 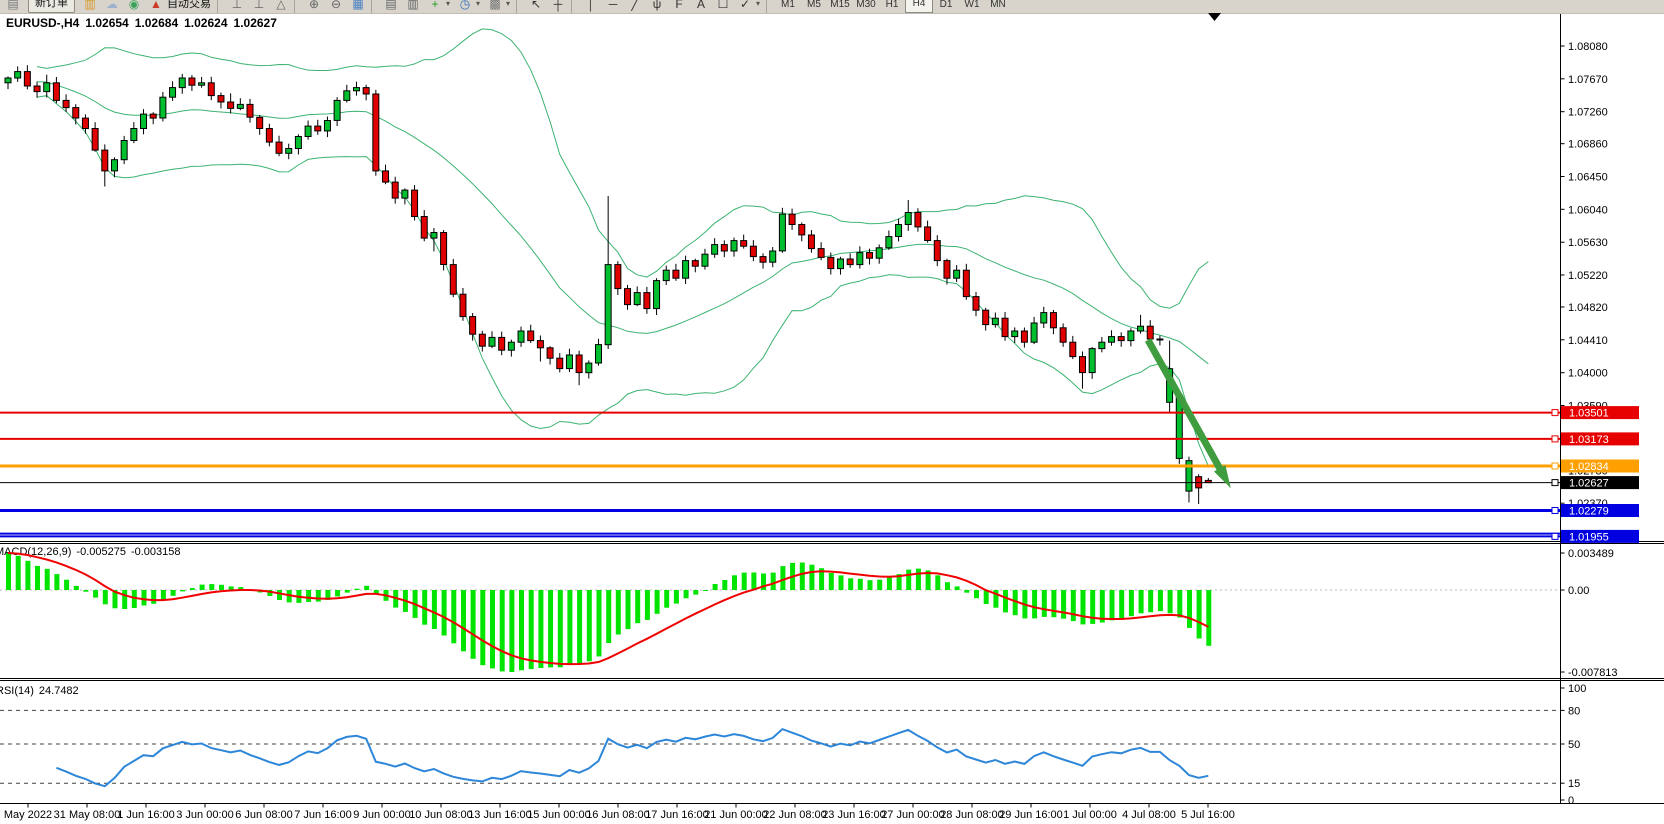 I want to click on chart-file-icon: ▤, so click(x=13, y=5).